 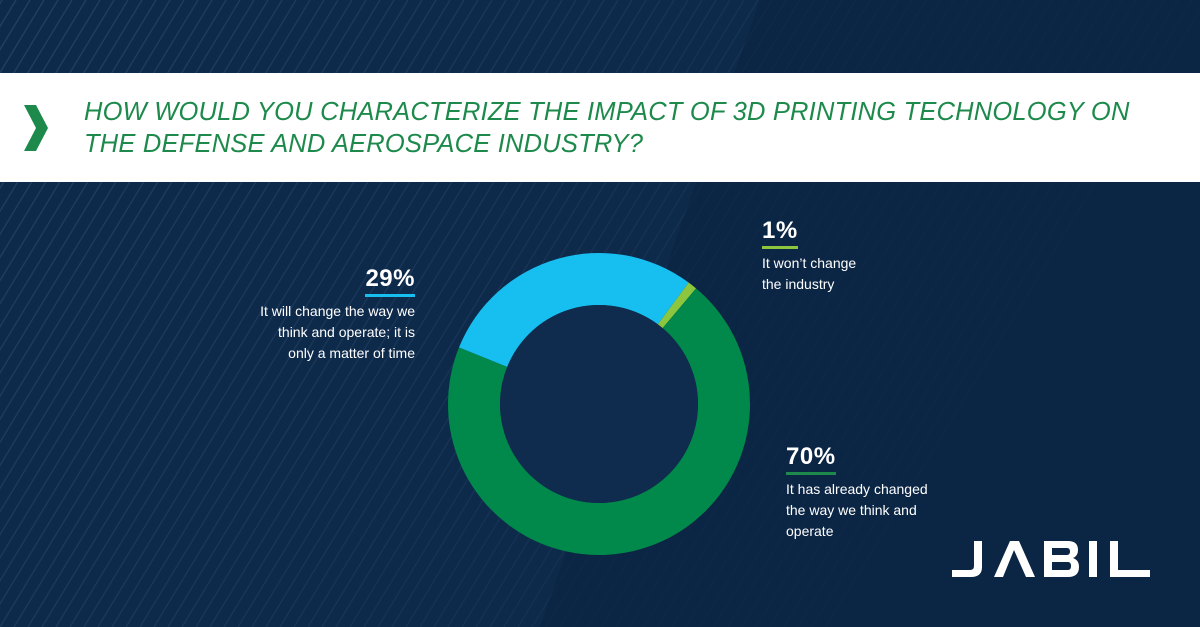 I want to click on label-line: the industry, so click(x=798, y=284).